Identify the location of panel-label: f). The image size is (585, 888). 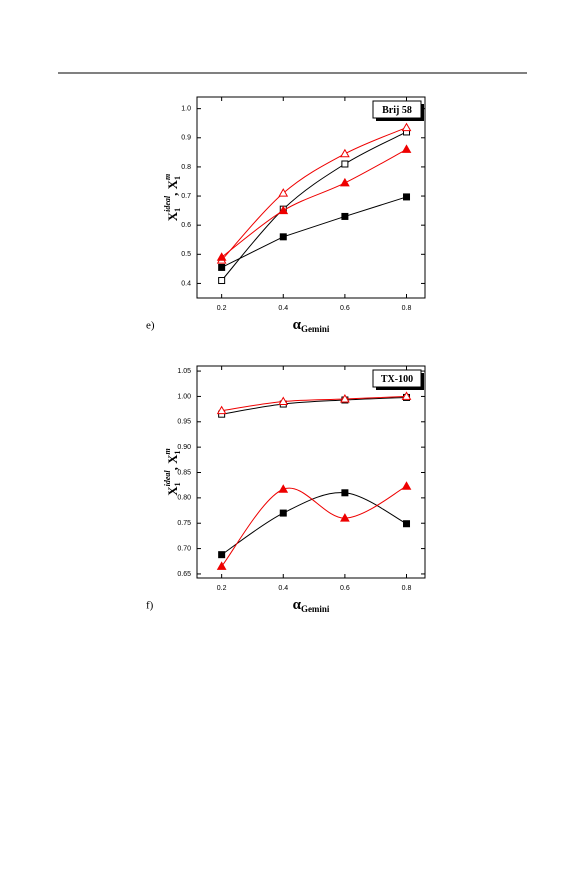
(150, 606).